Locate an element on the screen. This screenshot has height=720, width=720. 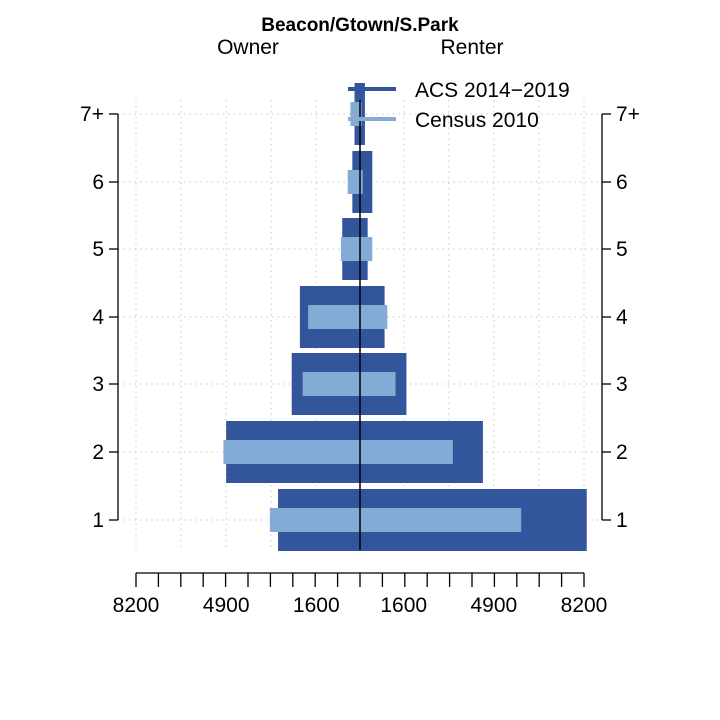
left-y-tick-label: 1 is located at coordinates (98, 520).